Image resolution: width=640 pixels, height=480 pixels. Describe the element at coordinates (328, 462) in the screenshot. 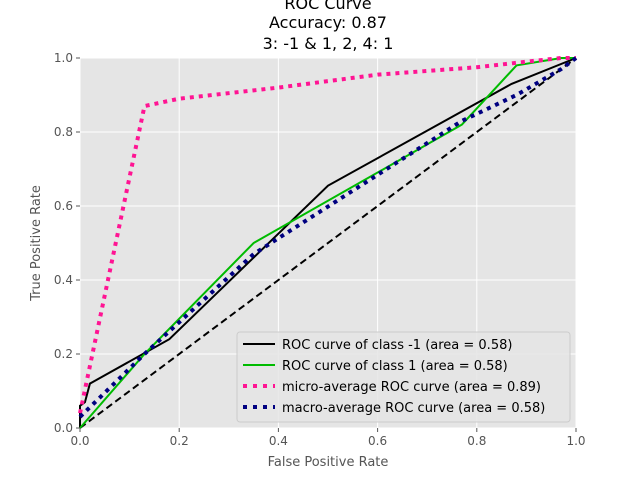

I see `x-axis-label: False Positive Rate` at that location.